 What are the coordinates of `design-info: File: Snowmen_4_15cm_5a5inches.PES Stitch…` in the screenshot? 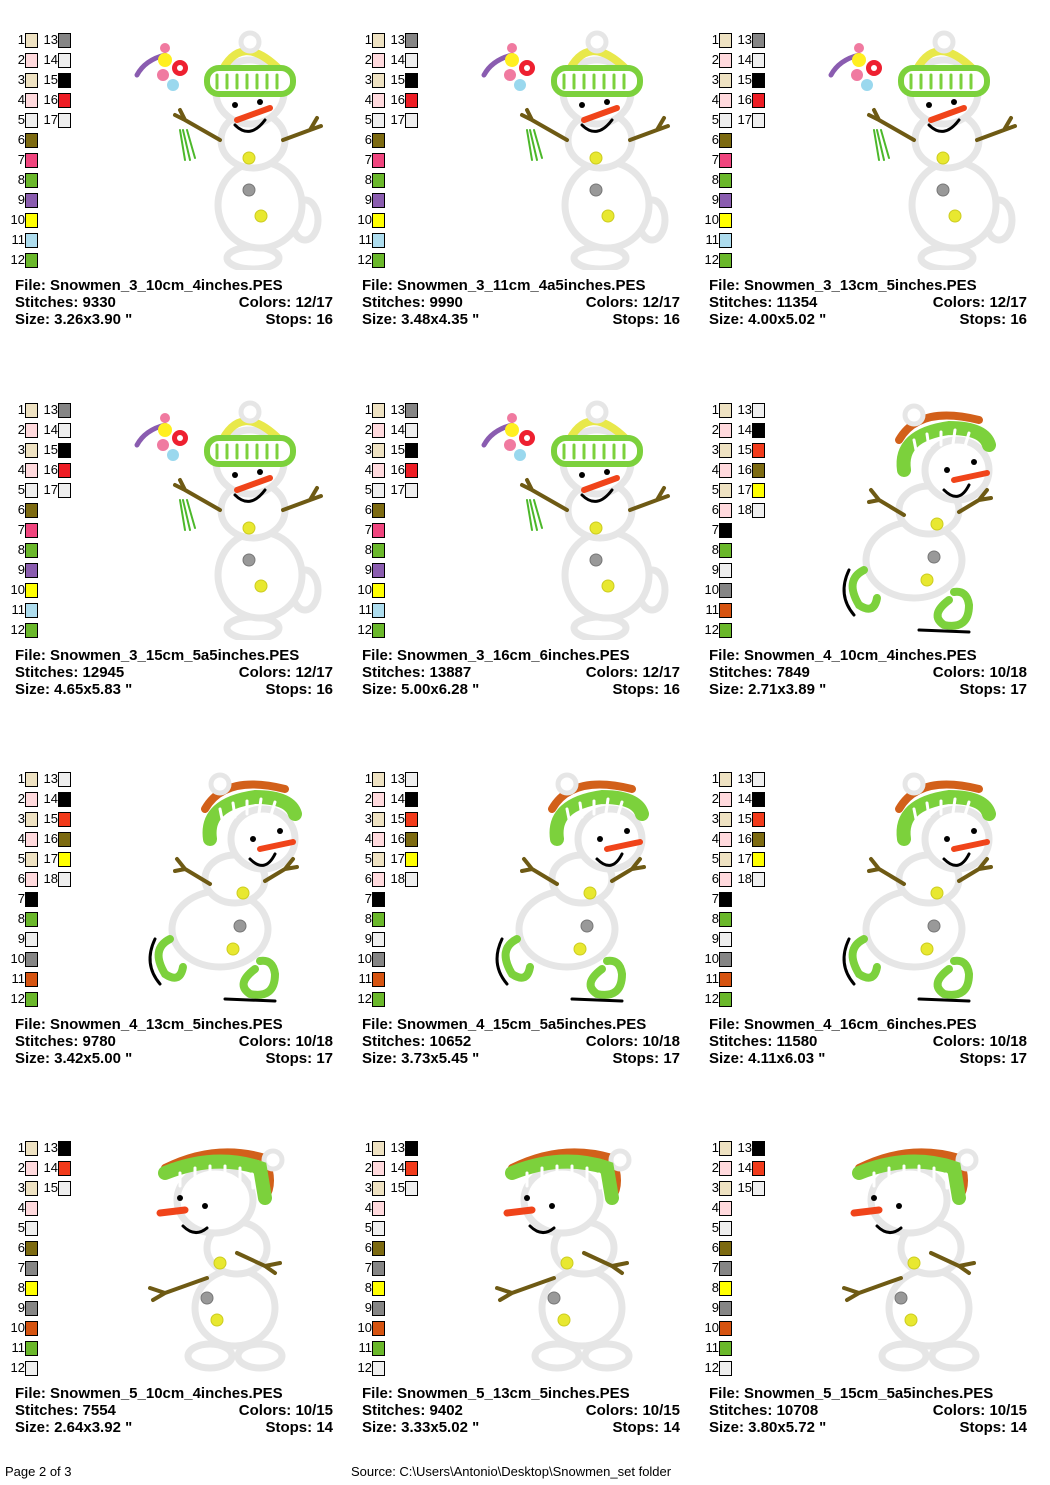 It's located at (521, 1041).